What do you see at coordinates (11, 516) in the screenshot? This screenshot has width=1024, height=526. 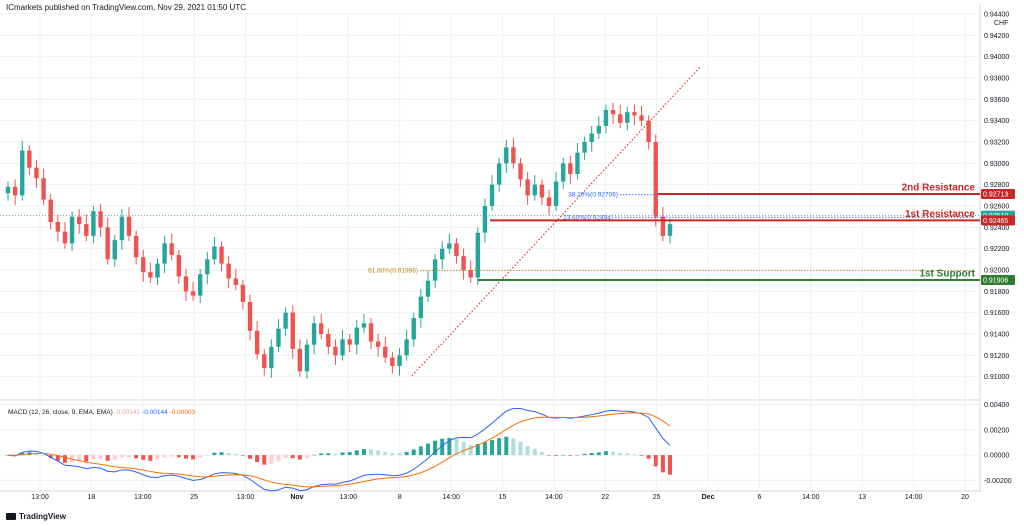 I see `tradingview-icon` at bounding box center [11, 516].